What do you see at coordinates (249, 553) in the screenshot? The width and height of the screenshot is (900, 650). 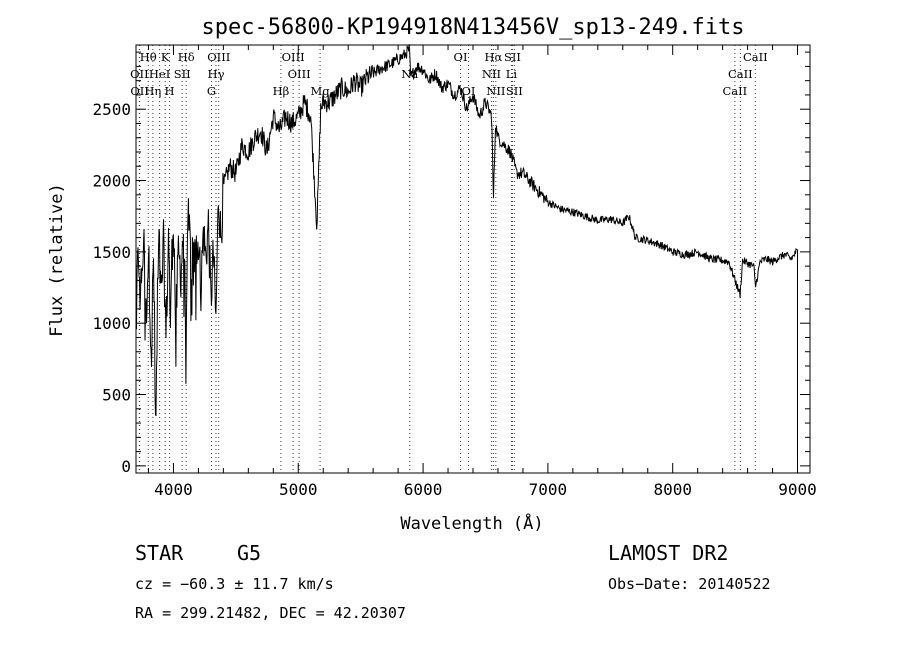 I see `object-subclass: G5` at bounding box center [249, 553].